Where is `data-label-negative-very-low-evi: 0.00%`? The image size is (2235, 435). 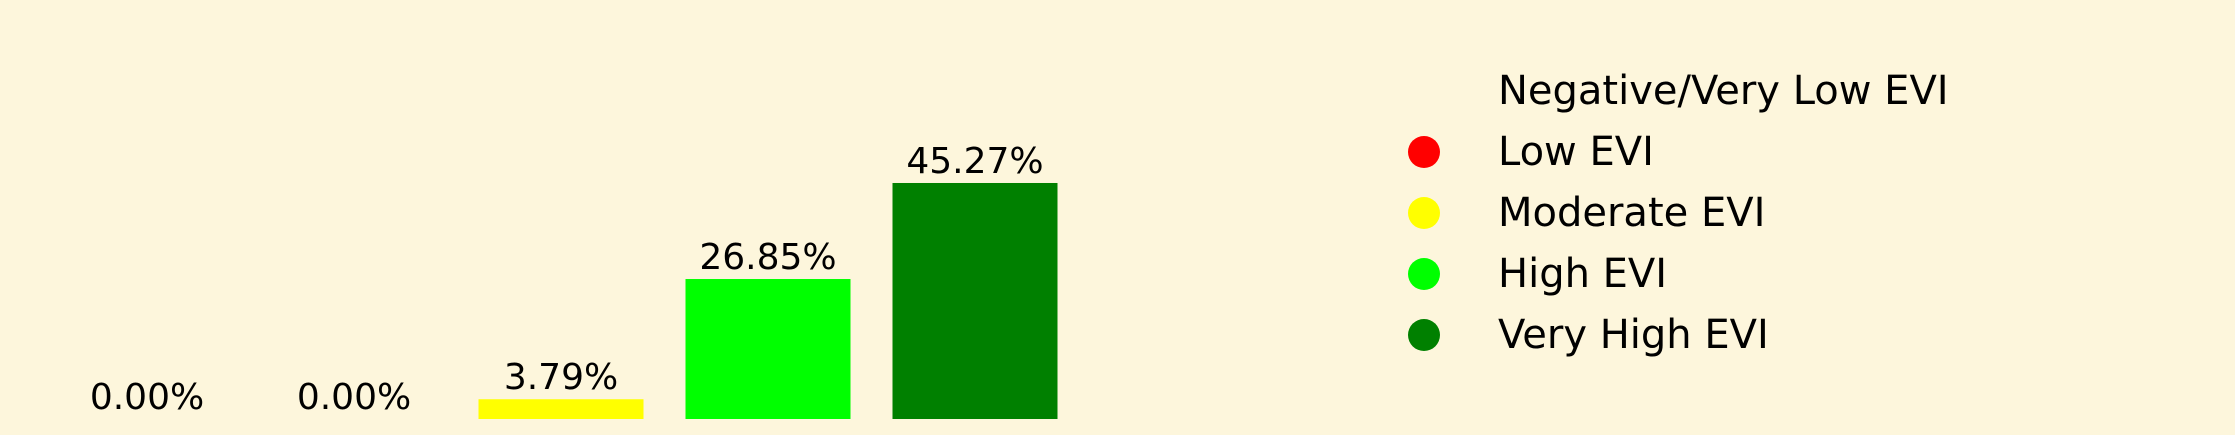
data-label-negative-very-low-evi: 0.00% is located at coordinates (147, 397).